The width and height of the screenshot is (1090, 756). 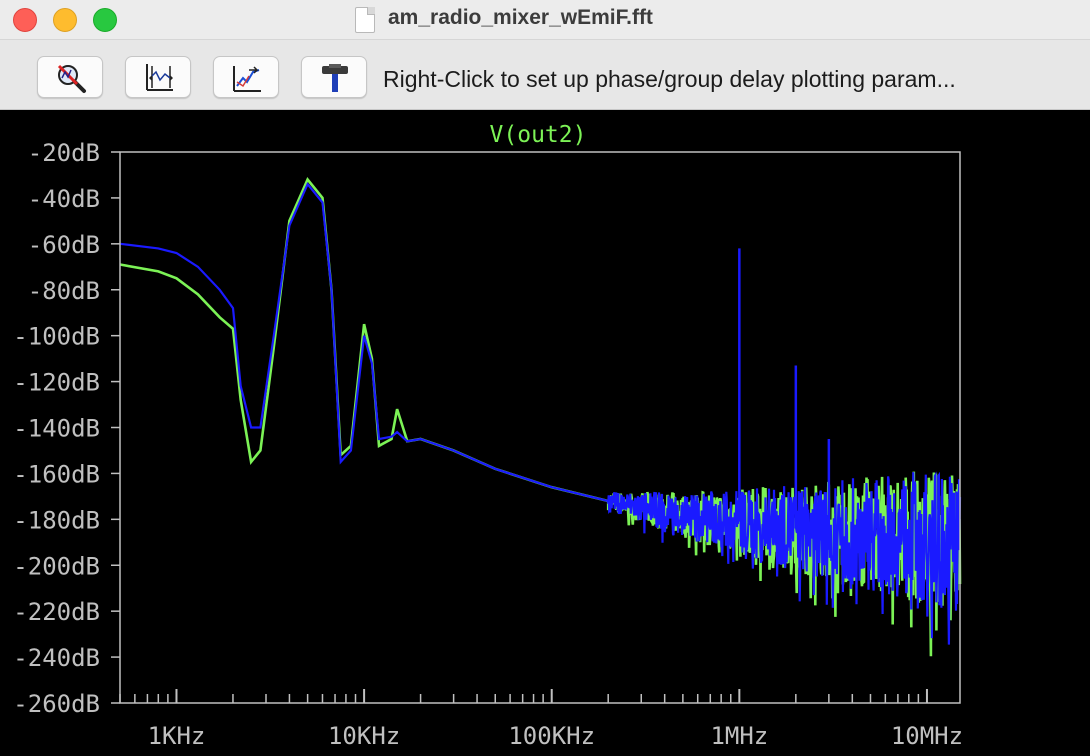 What do you see at coordinates (56, 566) in the screenshot?
I see `y-tick-label: -200dB` at bounding box center [56, 566].